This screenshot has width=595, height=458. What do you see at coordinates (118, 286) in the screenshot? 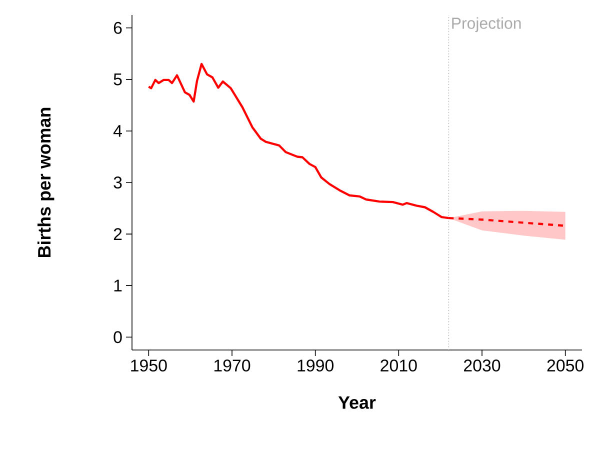
I see `y-tick-label: 1` at bounding box center [118, 286].